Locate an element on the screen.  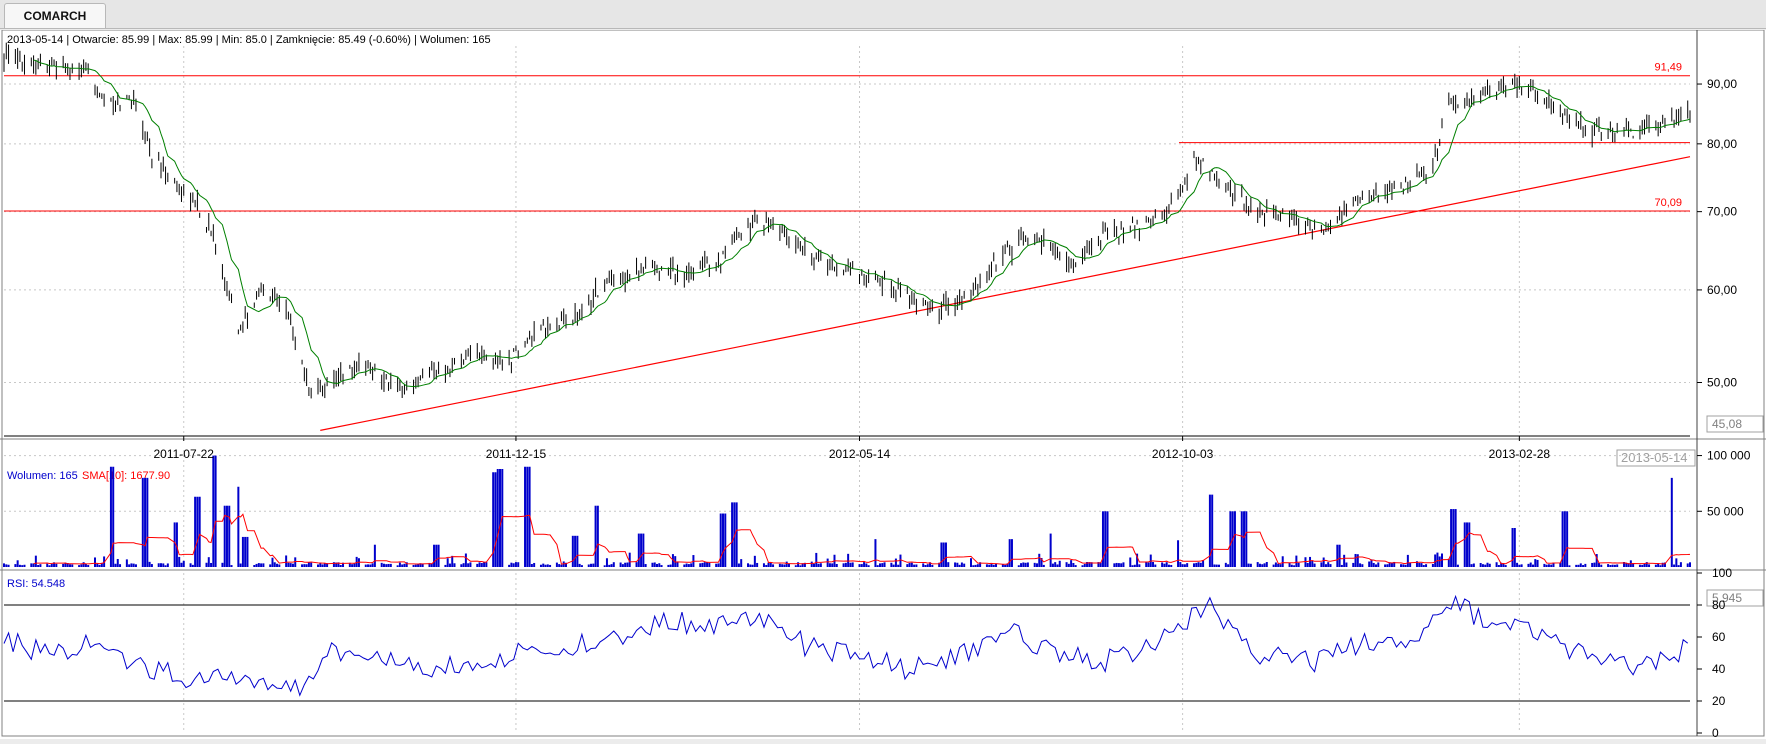
rsi-y-tick-label-3: 60 is located at coordinates (1719, 637).